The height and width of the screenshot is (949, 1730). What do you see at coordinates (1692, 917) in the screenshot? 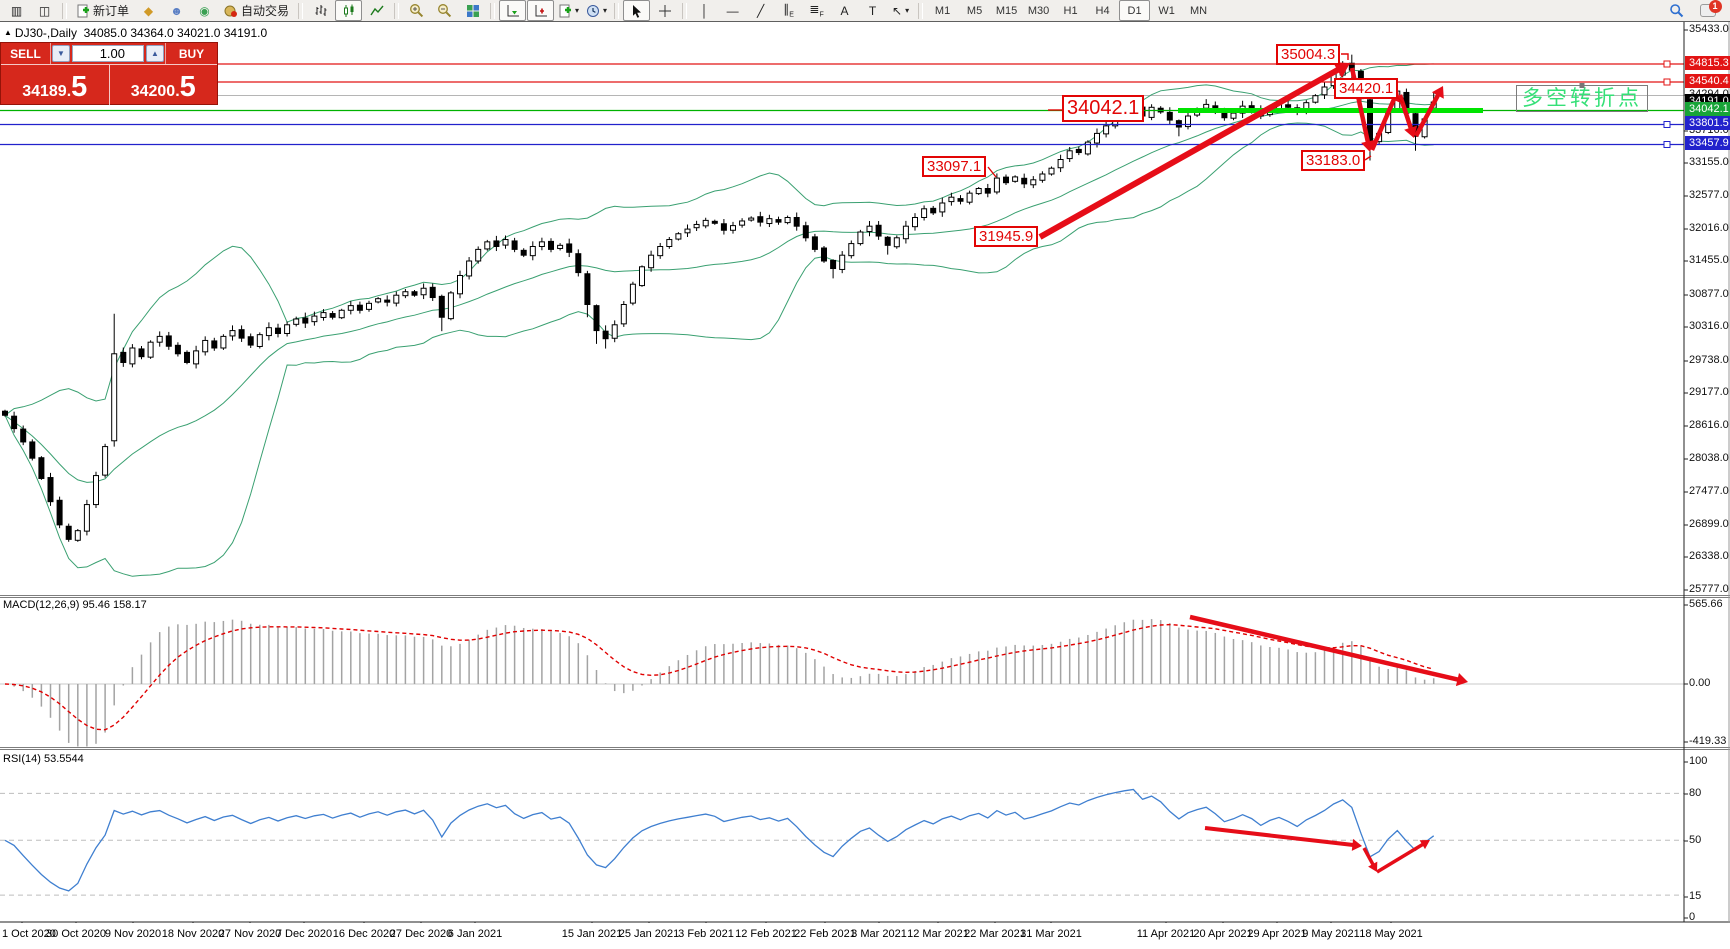
I see `rsi-tick-label: 0` at bounding box center [1692, 917].